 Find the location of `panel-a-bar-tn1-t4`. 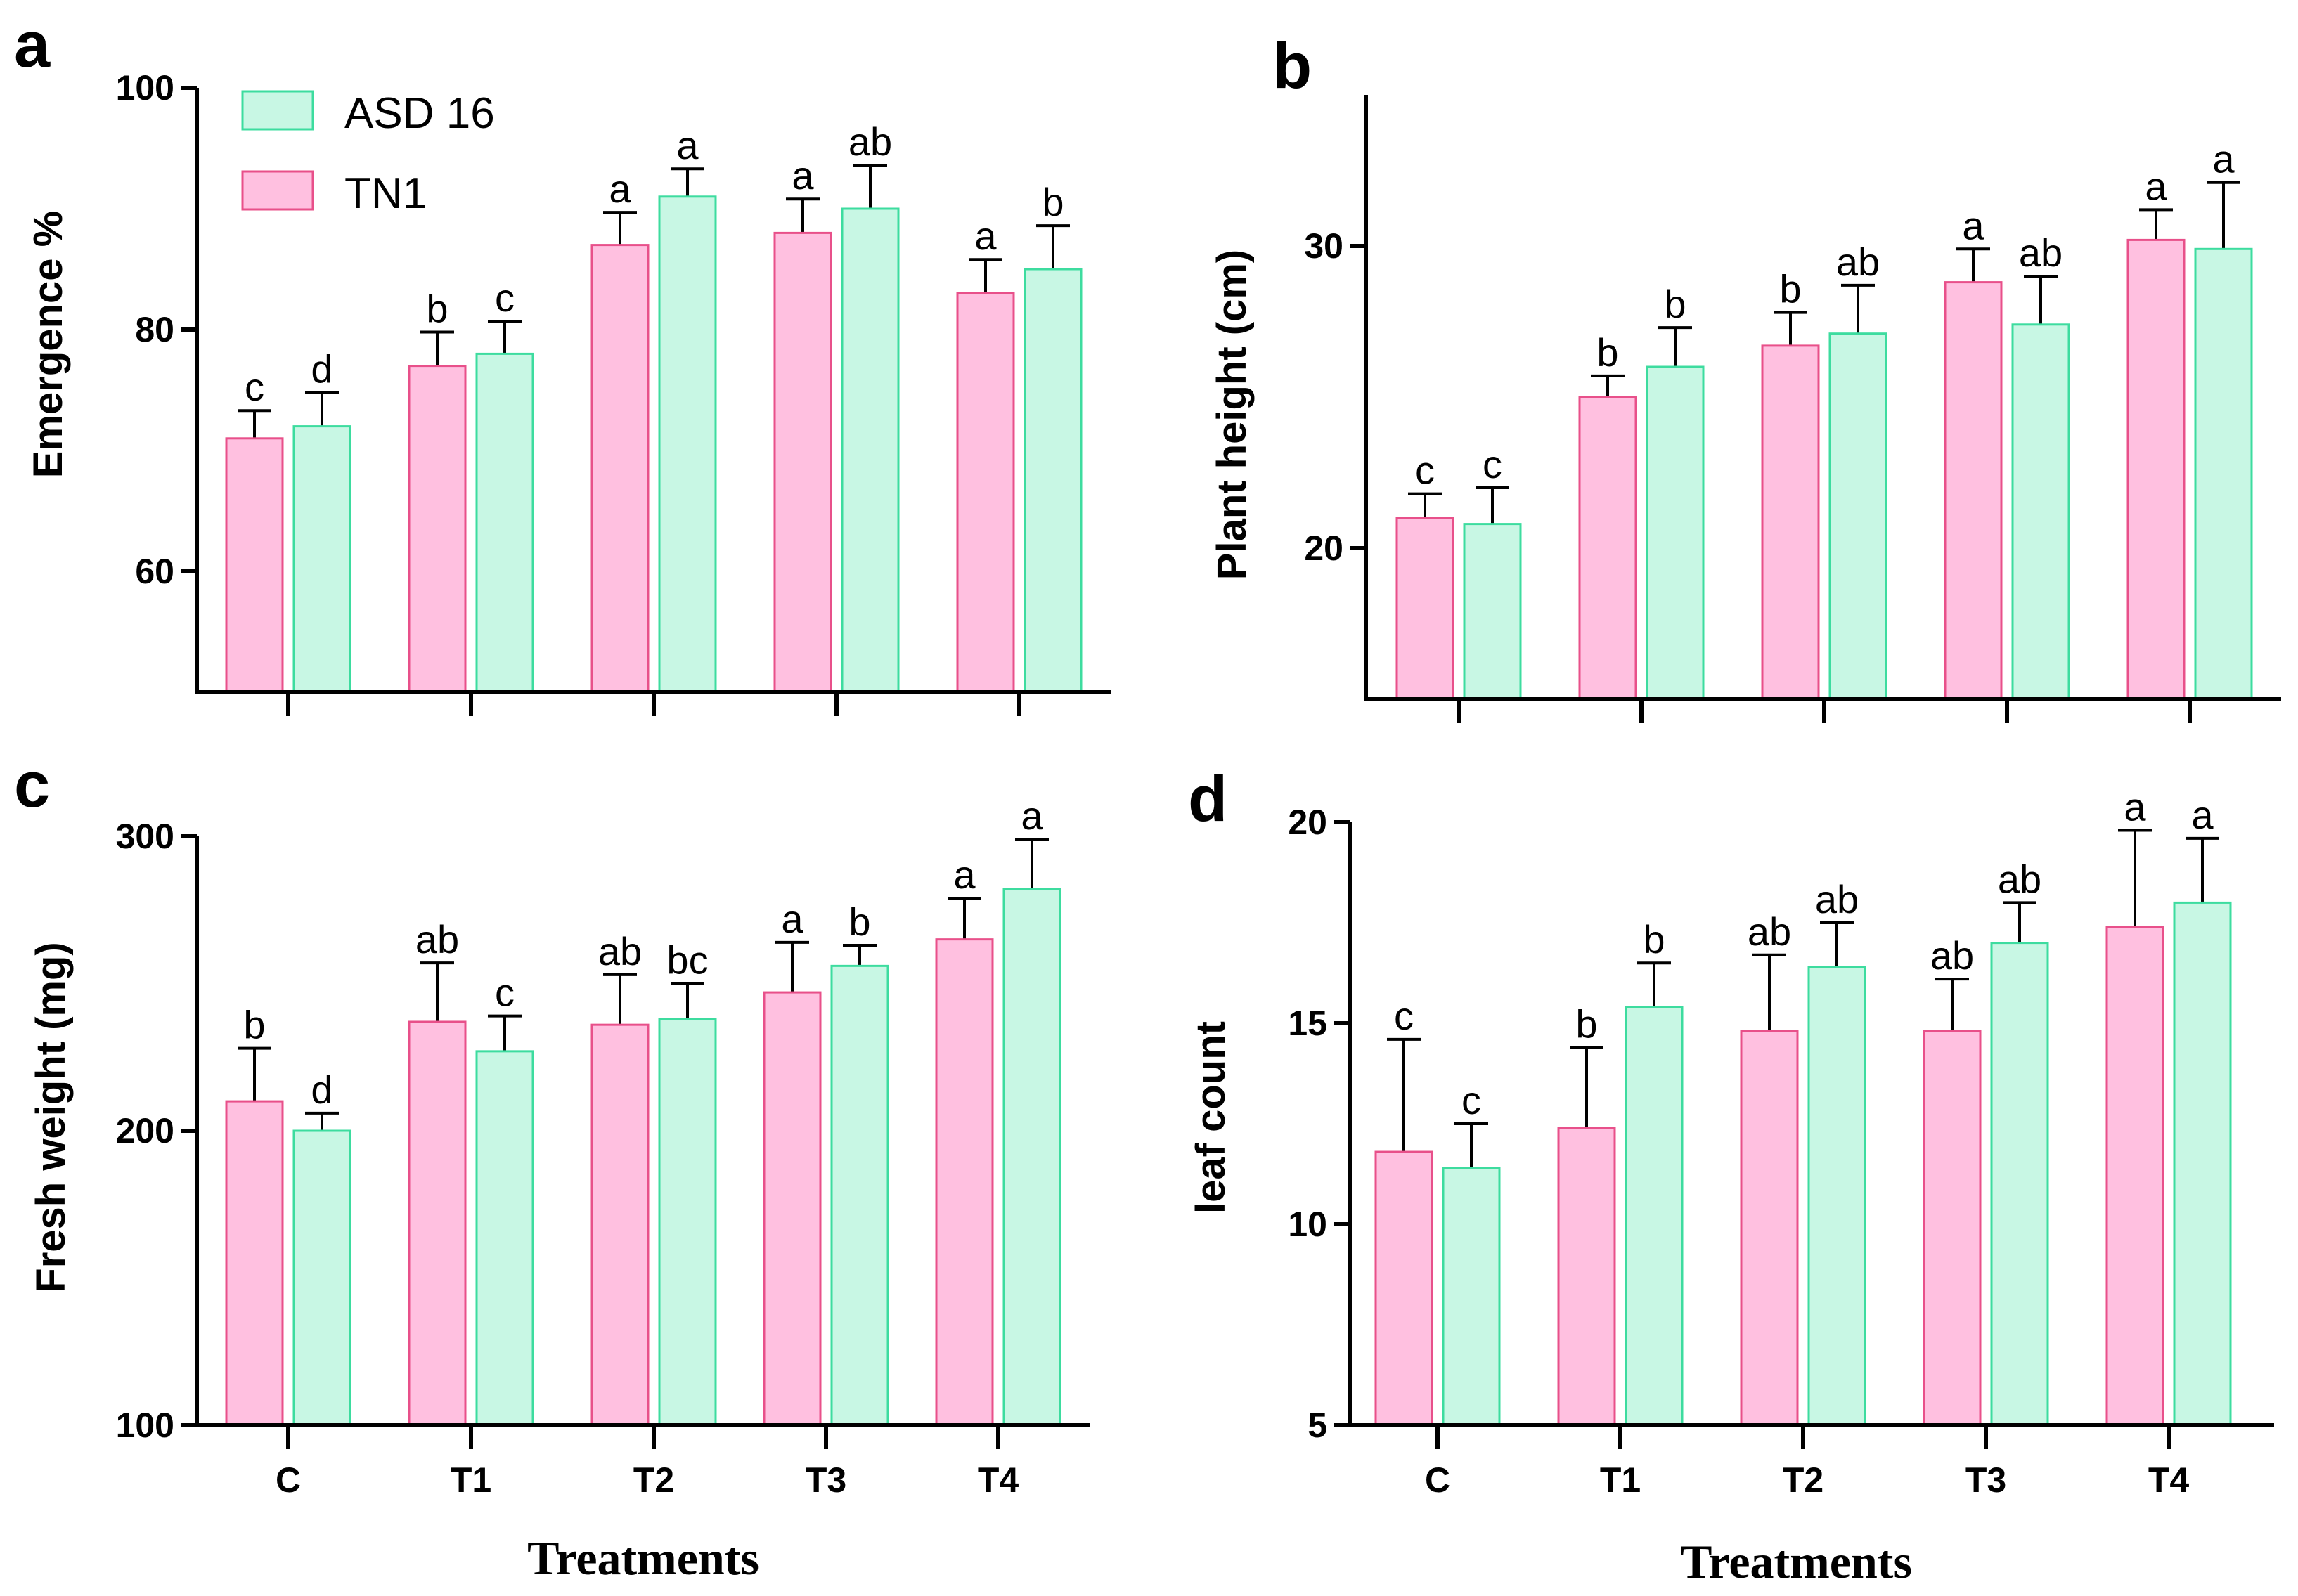

panel-a-bar-tn1-t4 is located at coordinates (985, 493).